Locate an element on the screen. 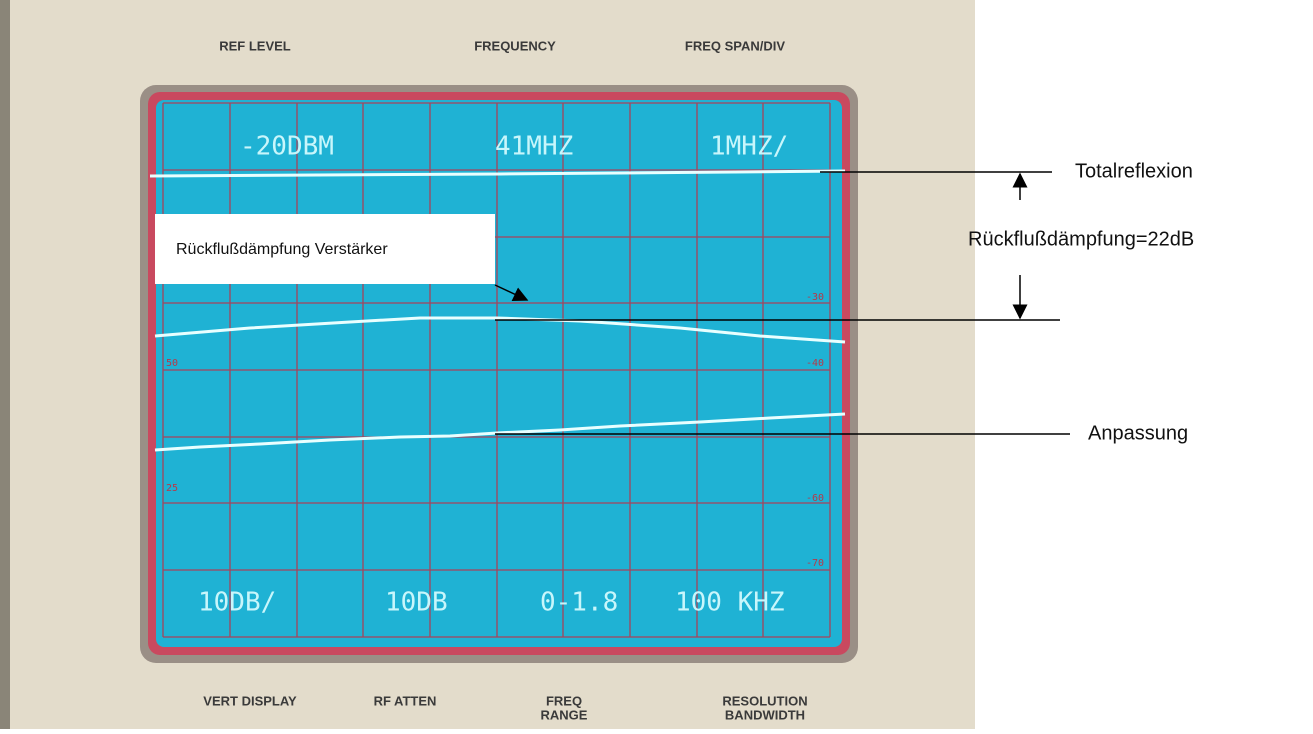 The height and width of the screenshot is (734, 1313). scale-label: 50 is located at coordinates (172, 363).